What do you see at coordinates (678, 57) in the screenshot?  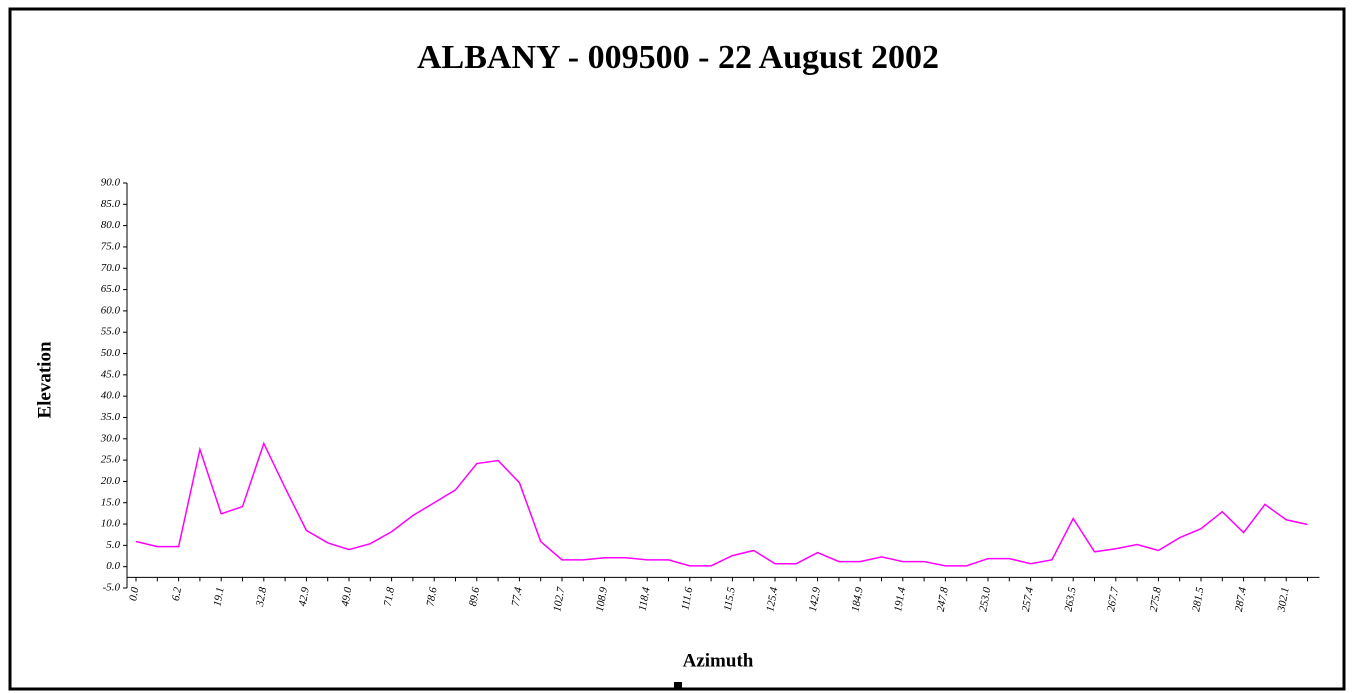 I see `chart-title: ALBANY - 009500 - 22 August 2002` at bounding box center [678, 57].